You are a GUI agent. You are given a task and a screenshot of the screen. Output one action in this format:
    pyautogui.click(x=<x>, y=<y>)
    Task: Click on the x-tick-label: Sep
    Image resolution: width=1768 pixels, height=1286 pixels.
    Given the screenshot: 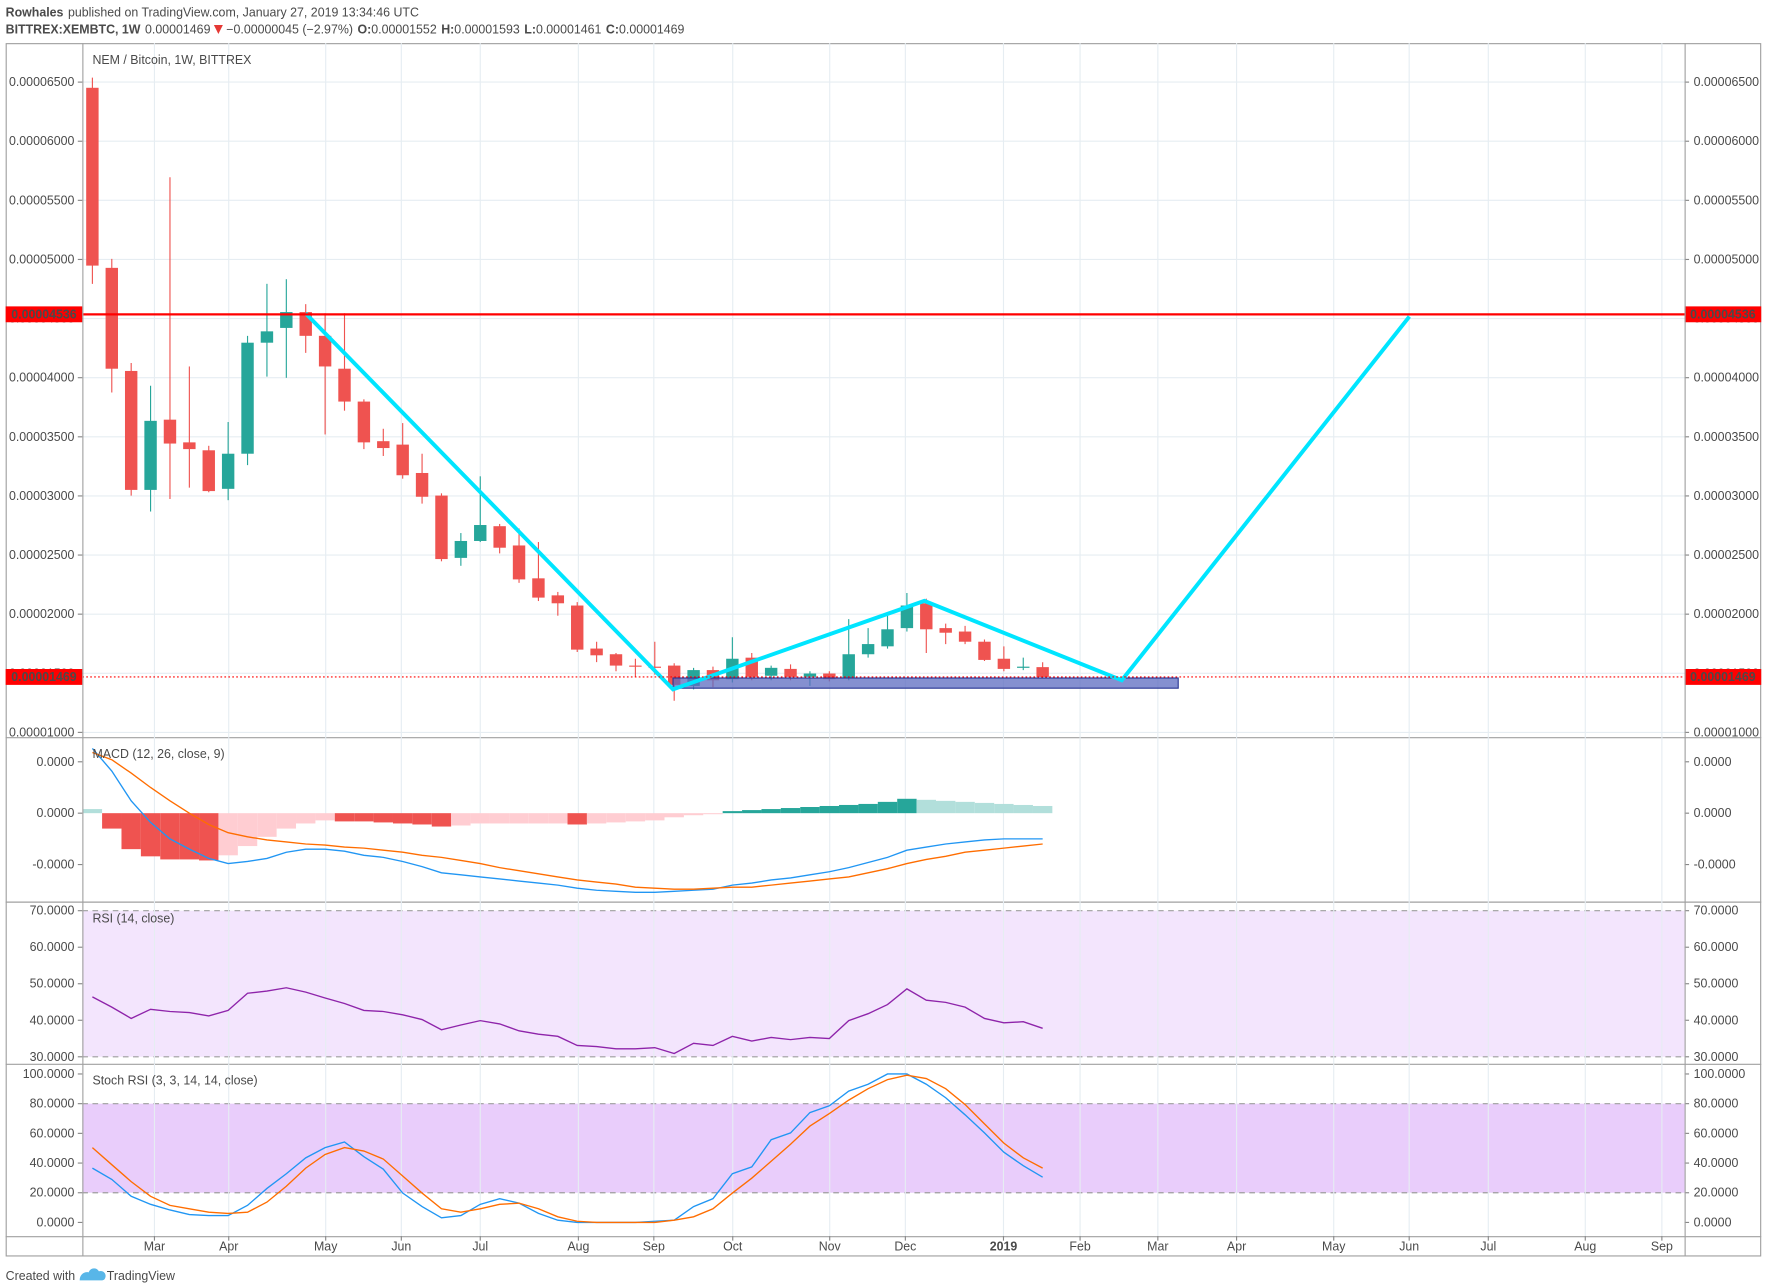 What is the action you would take?
    pyautogui.click(x=1662, y=1246)
    